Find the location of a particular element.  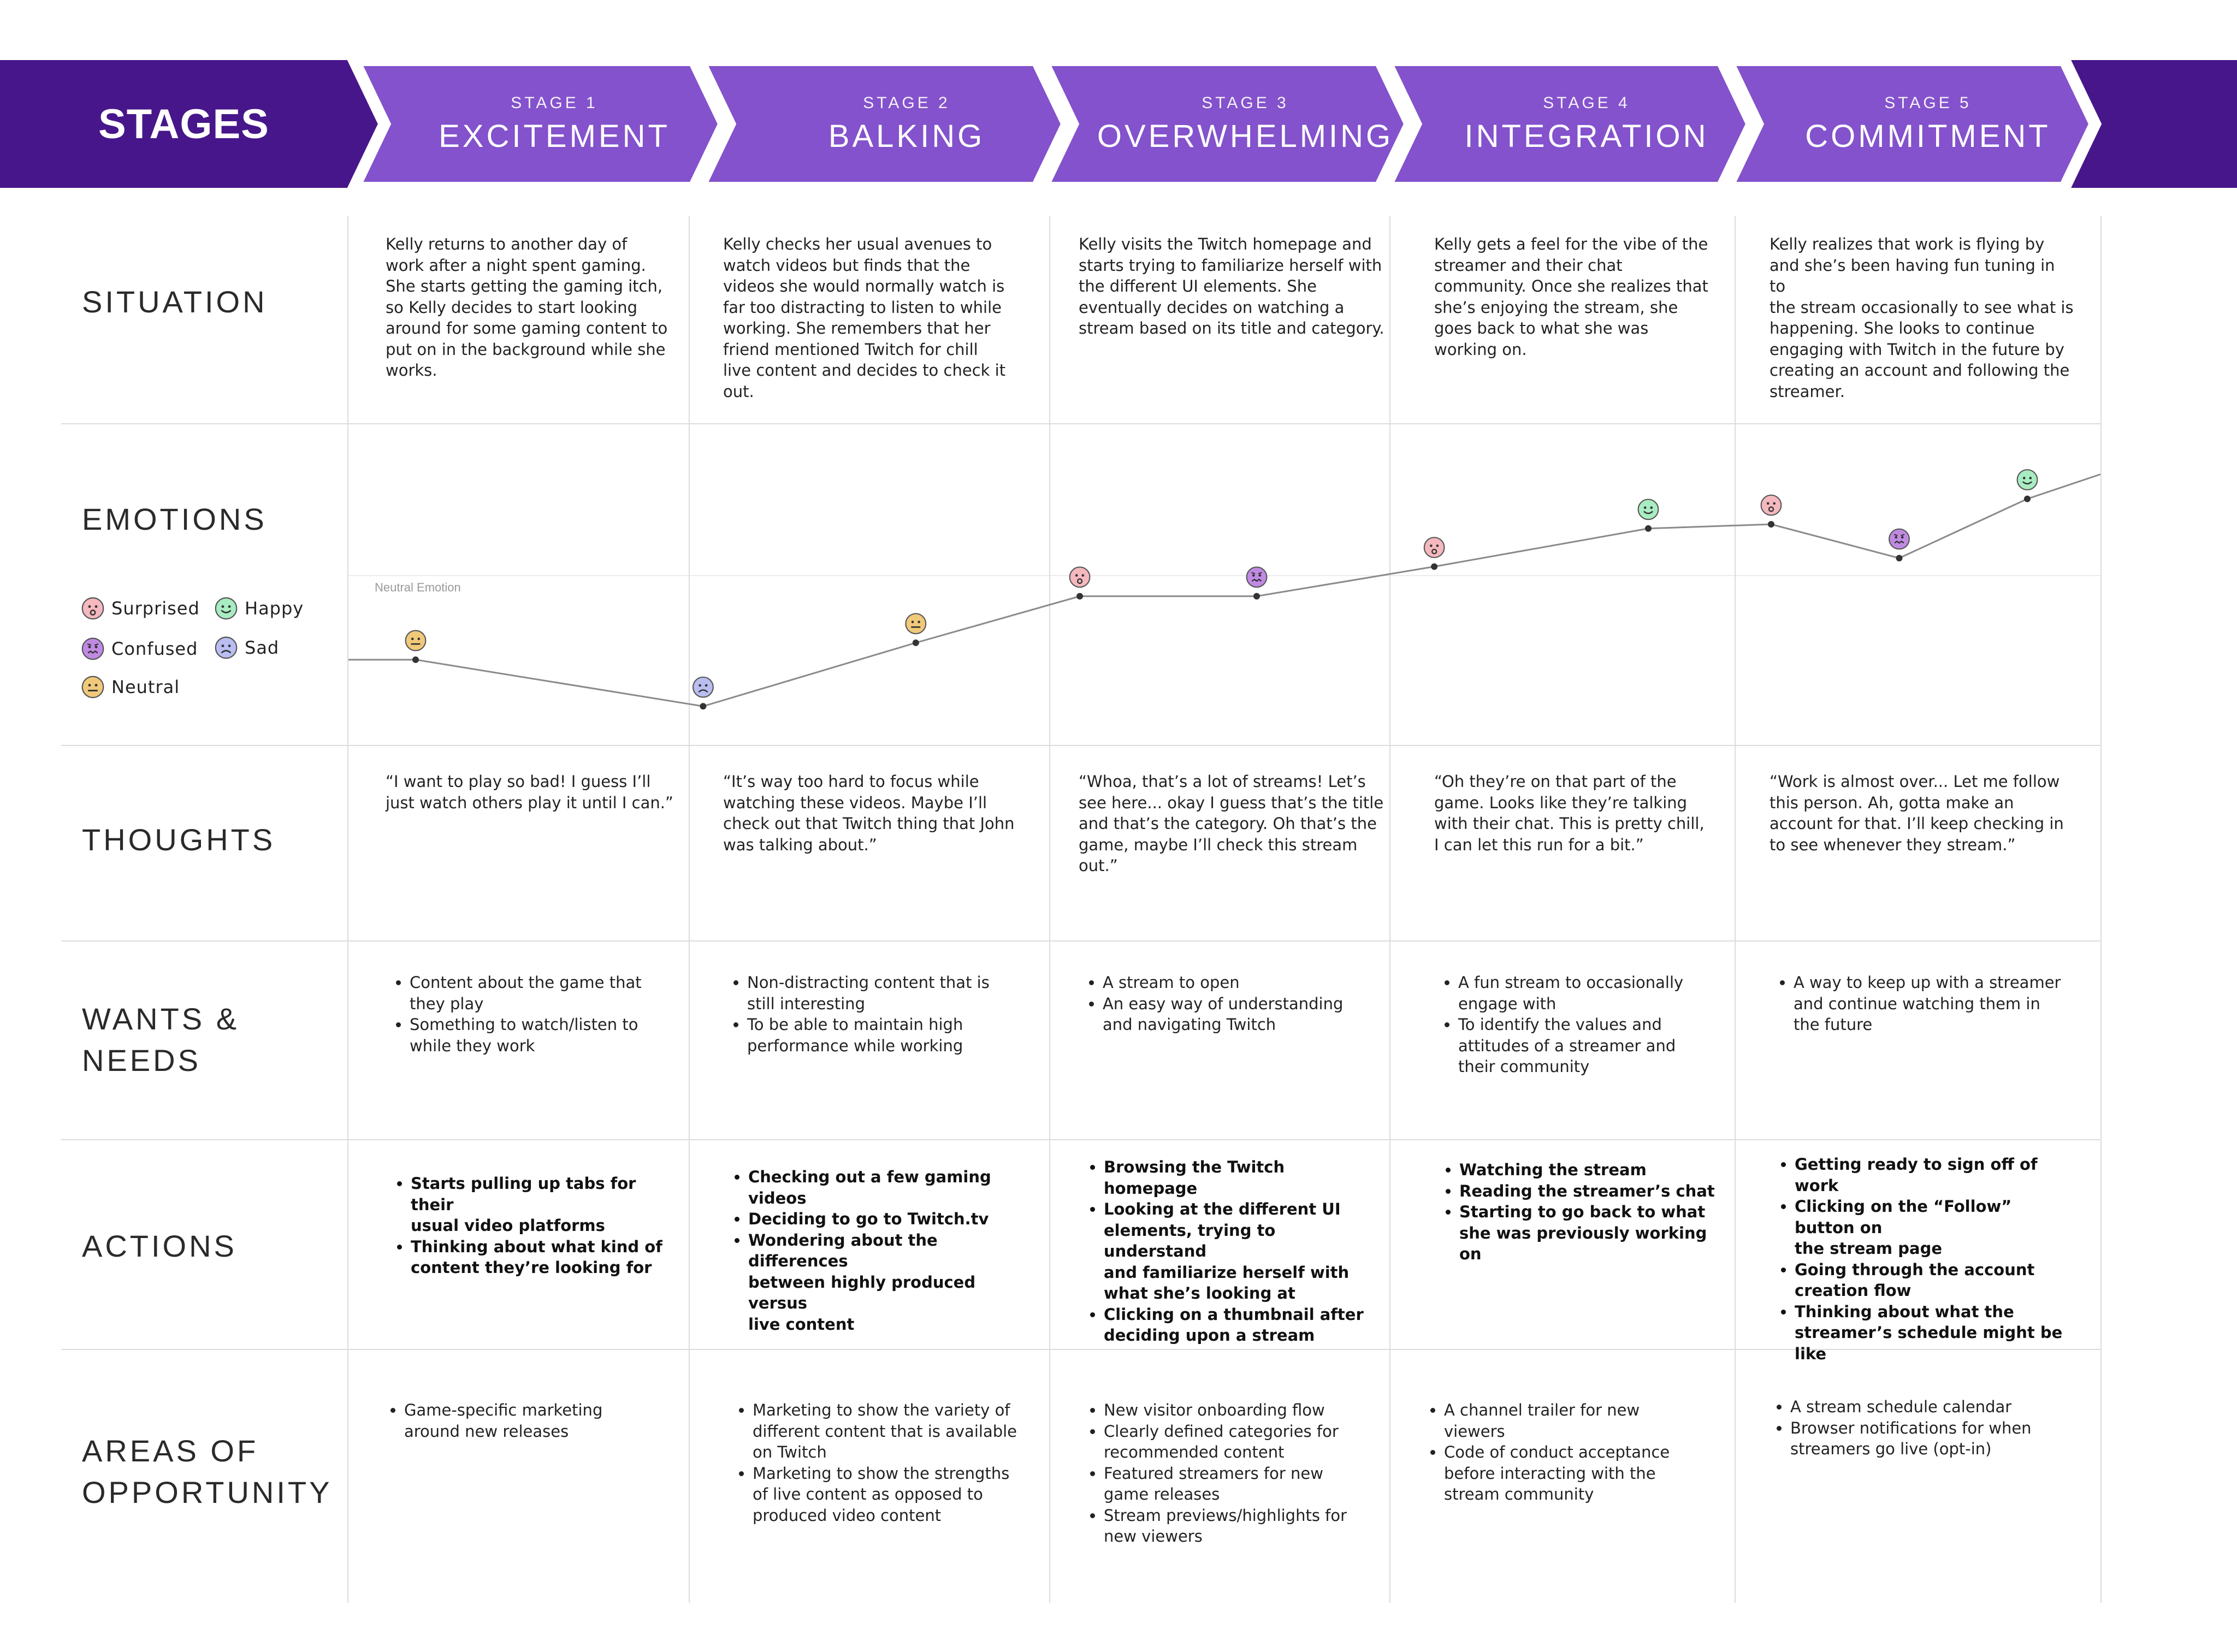

stage-5-kicker: STAGE 5 is located at coordinates (1928, 102).